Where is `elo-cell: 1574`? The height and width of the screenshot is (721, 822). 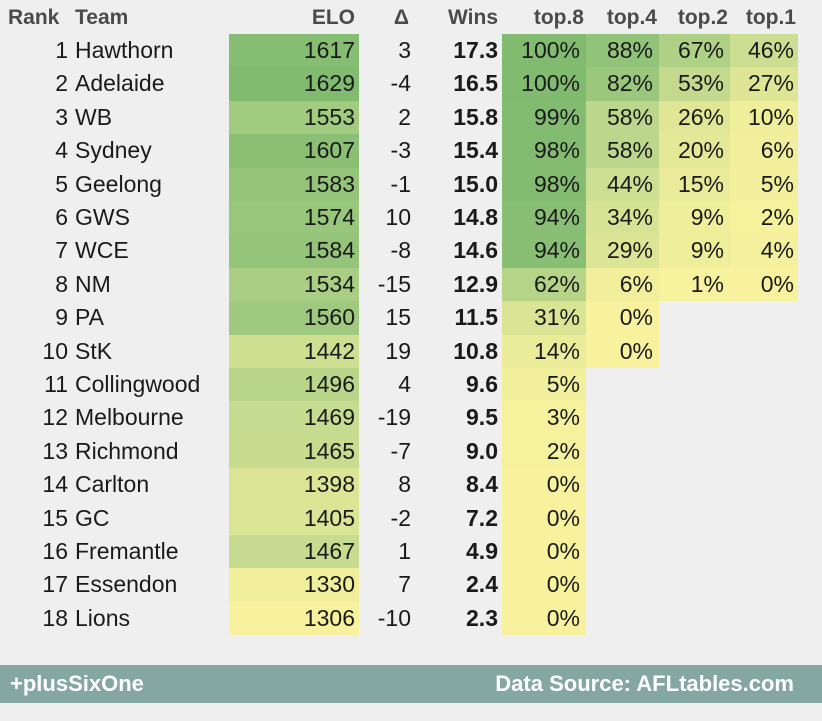 elo-cell: 1574 is located at coordinates (294, 218).